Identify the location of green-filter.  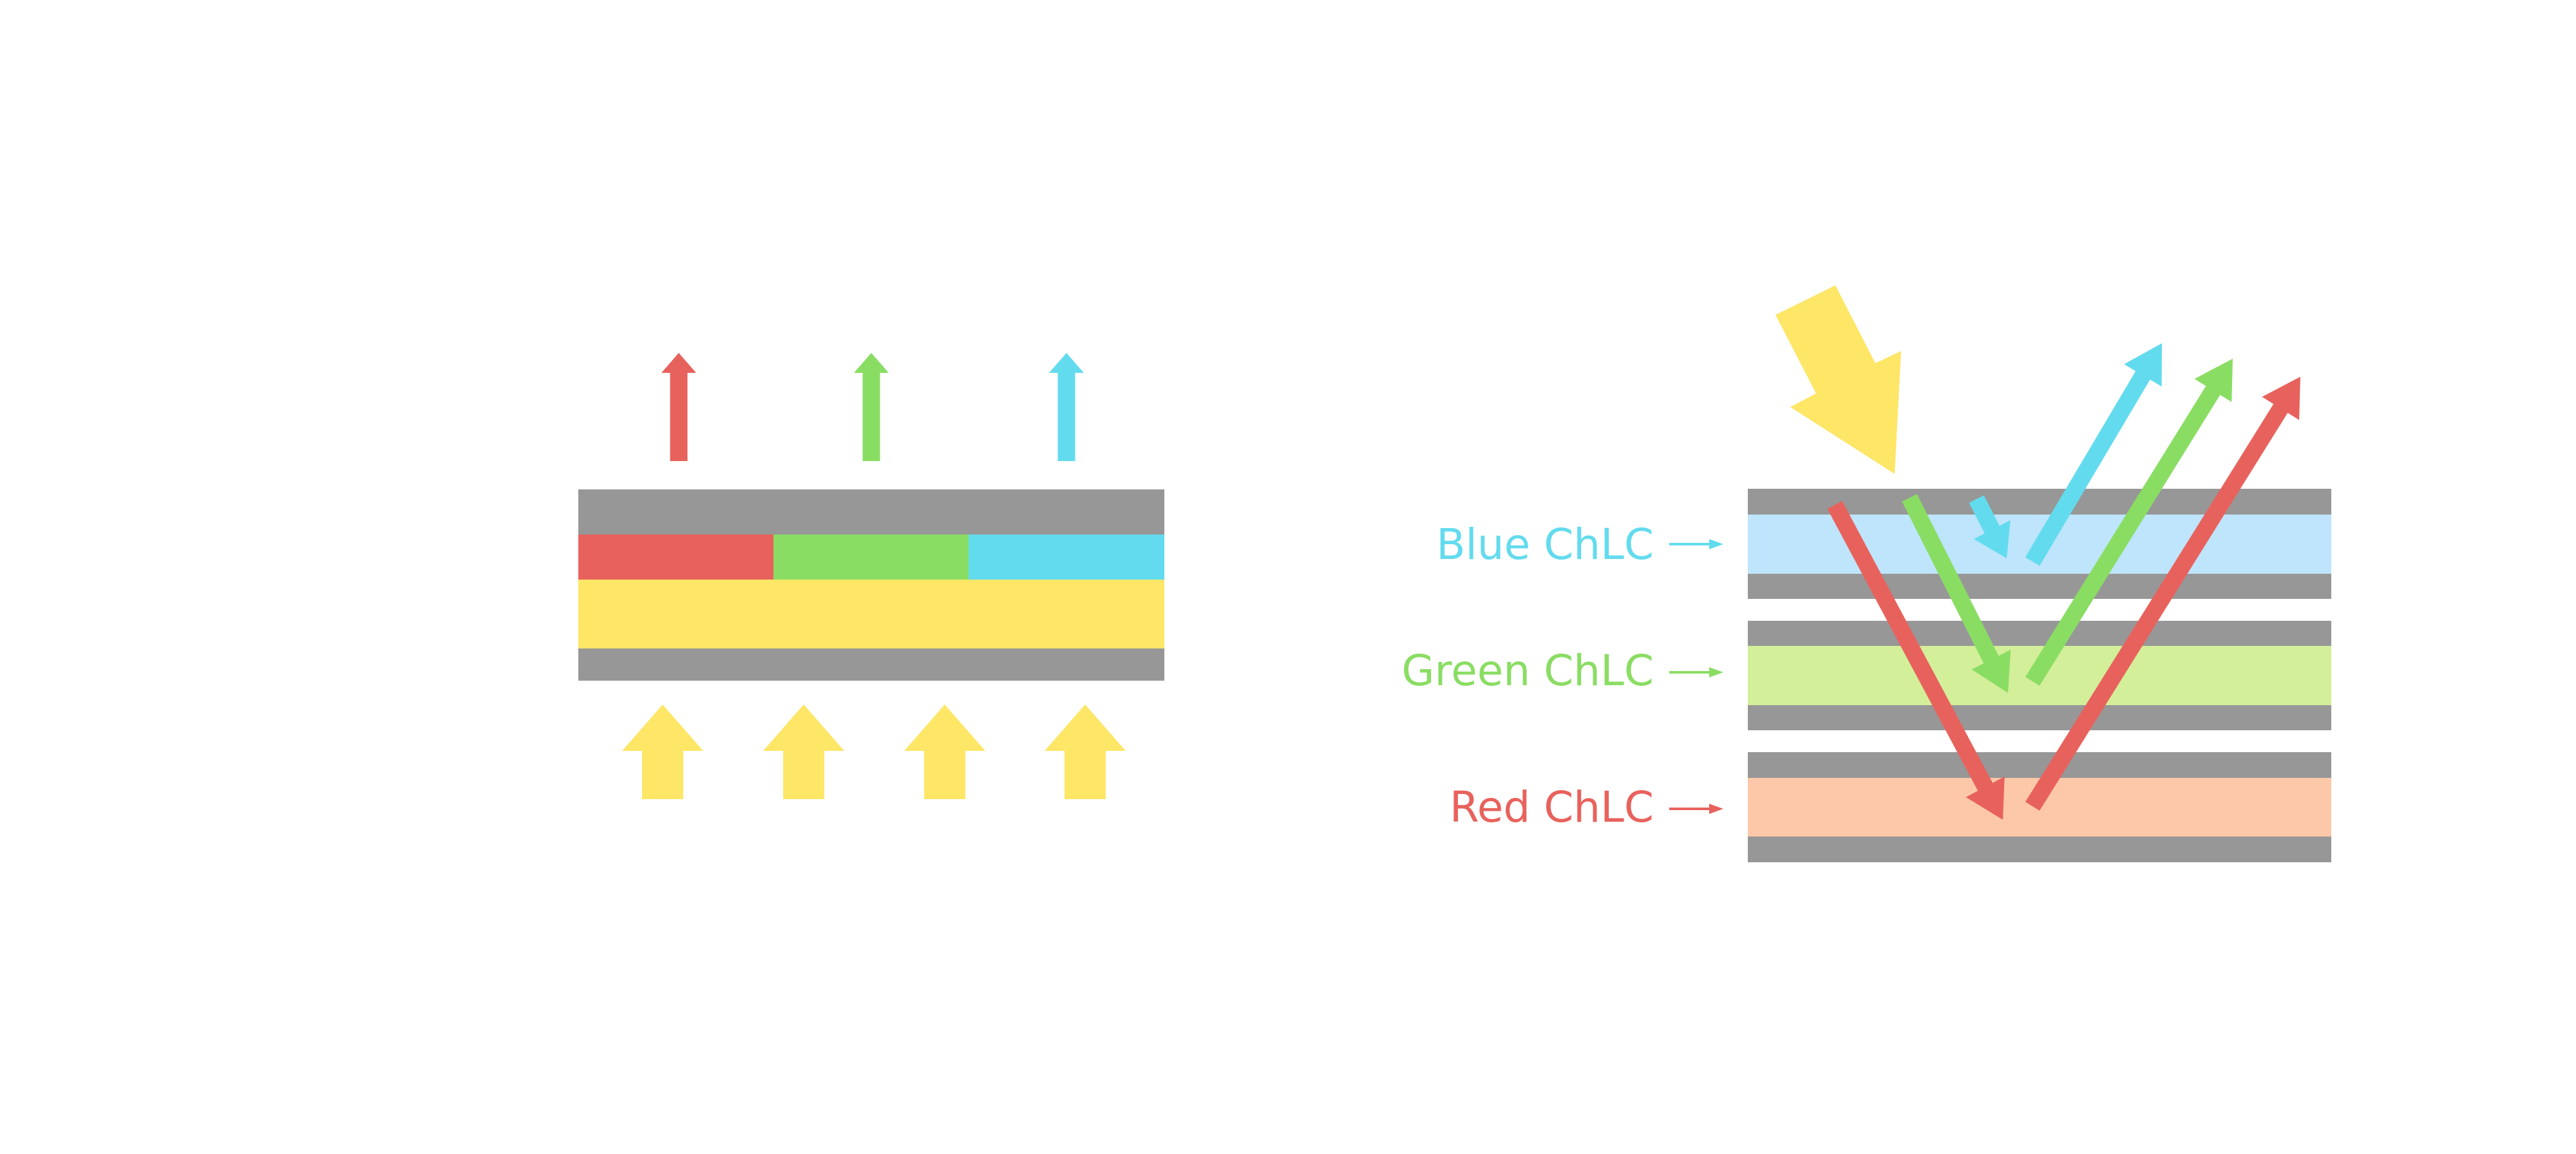
(871, 557).